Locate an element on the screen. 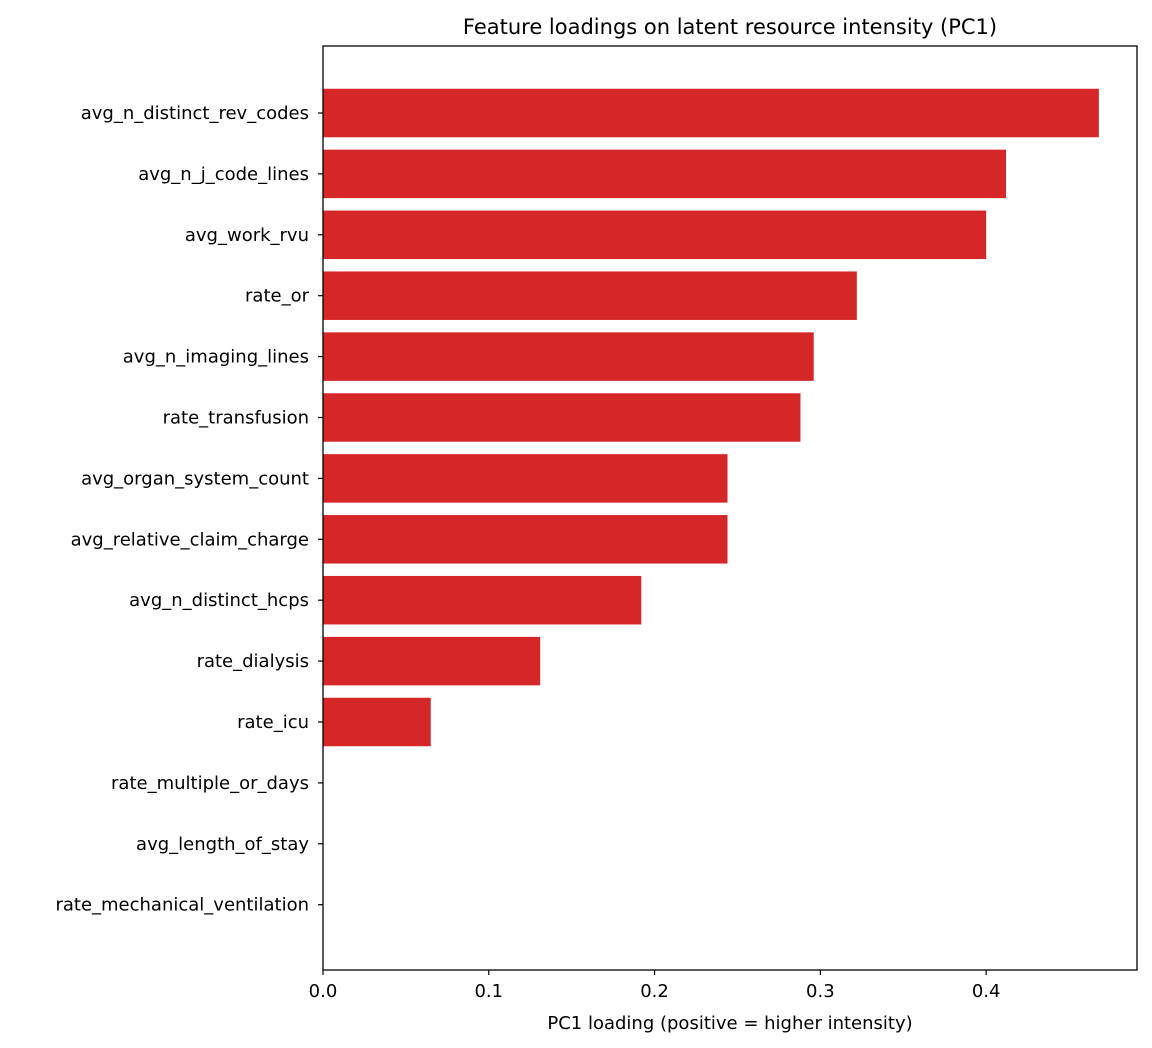 Image resolution: width=1152 pixels, height=1048 pixels. y-tick-label: rate_or is located at coordinates (277, 296).